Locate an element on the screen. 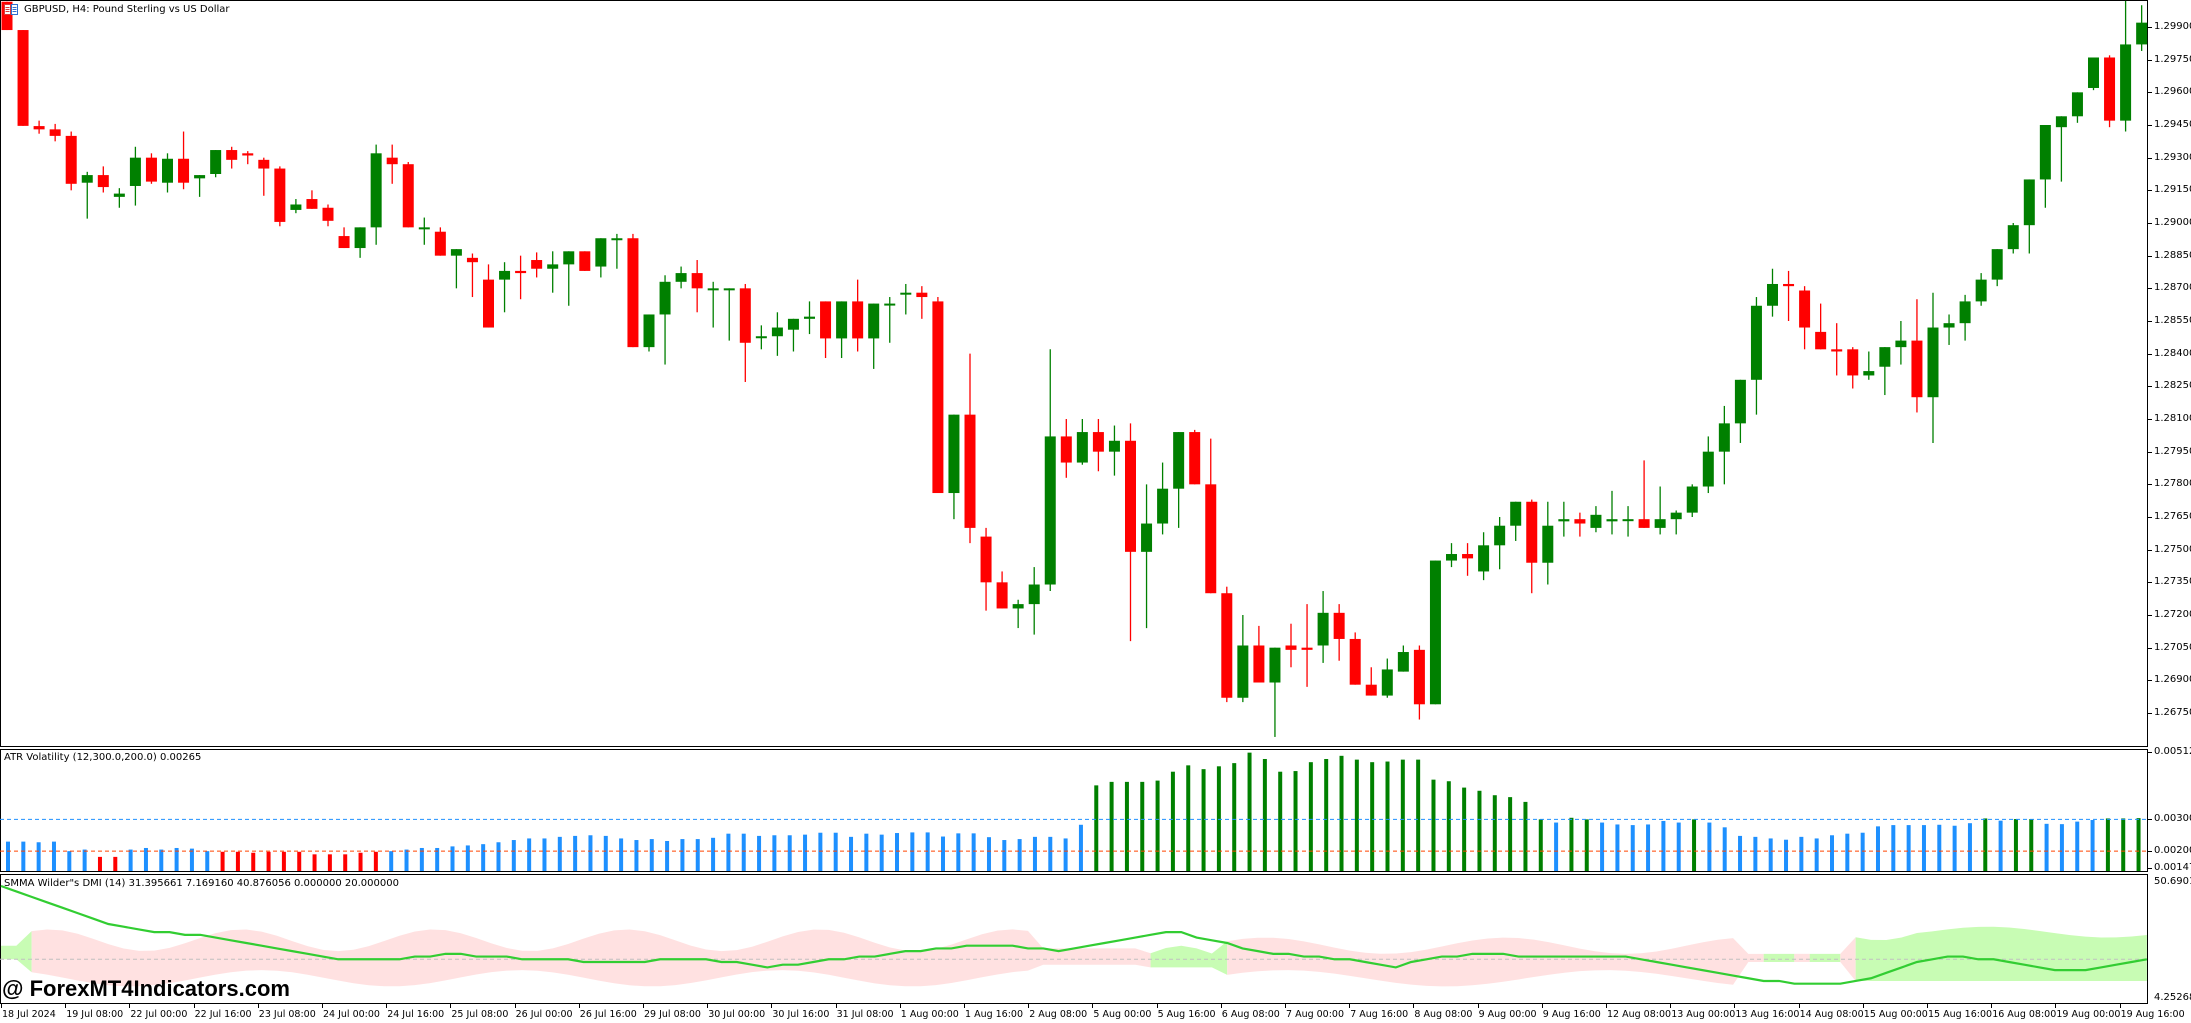 The height and width of the screenshot is (1023, 2191). dmi-chart is located at coordinates (1074, 939).